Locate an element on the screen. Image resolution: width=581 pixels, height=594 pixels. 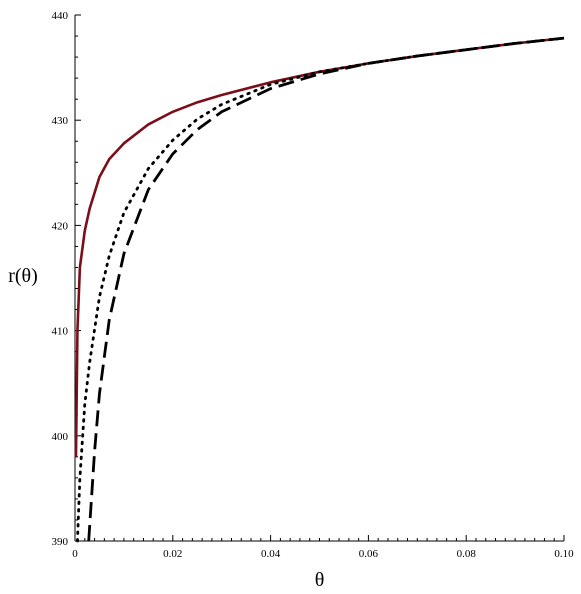
x-tick-label: 0.06 is located at coordinates (369, 554).